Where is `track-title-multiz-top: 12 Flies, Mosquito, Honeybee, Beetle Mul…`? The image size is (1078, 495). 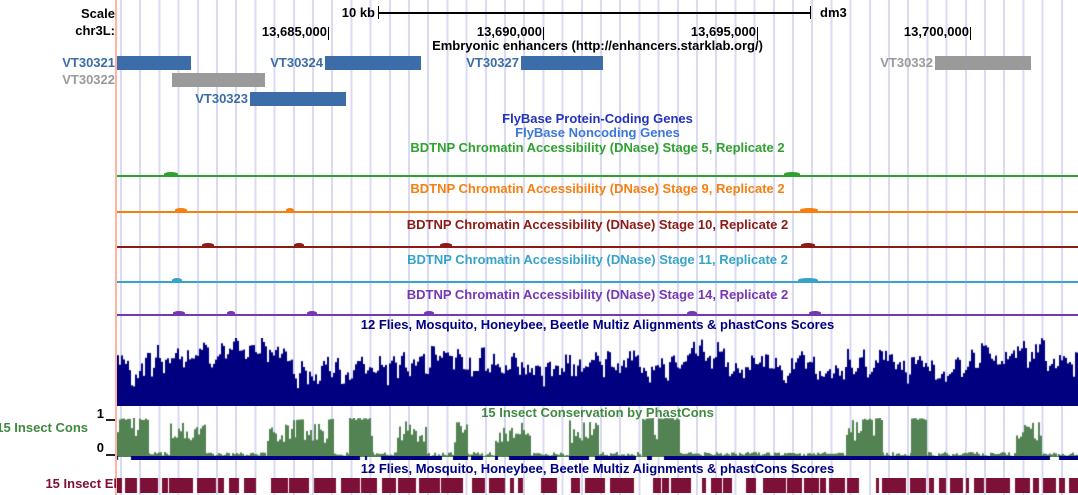
track-title-multiz-top: 12 Flies, Mosquito, Honeybee, Beetle Mul… is located at coordinates (597, 324).